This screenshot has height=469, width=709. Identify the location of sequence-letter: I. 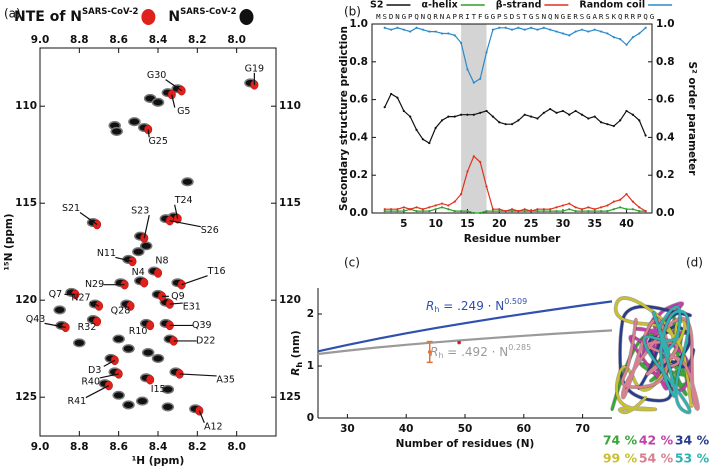
(467, 16).